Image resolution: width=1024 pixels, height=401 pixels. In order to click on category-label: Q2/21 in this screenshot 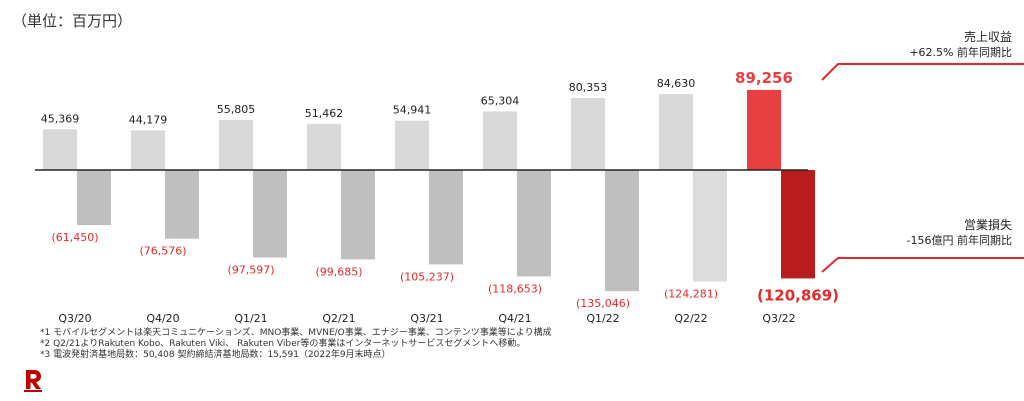, I will do `click(338, 318)`.